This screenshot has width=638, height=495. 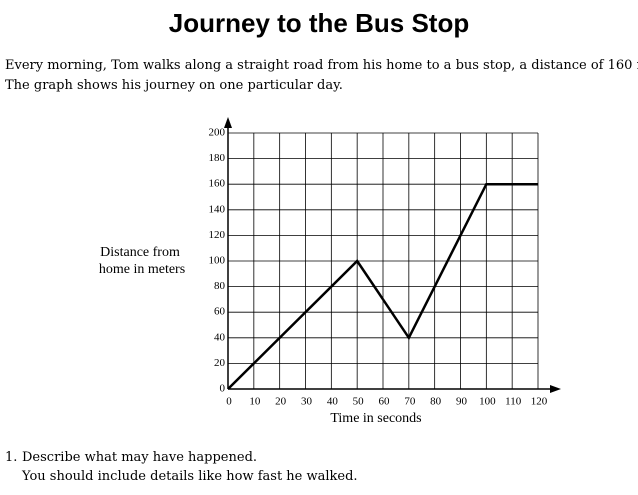 What do you see at coordinates (228, 122) in the screenshot?
I see `y-arrow` at bounding box center [228, 122].